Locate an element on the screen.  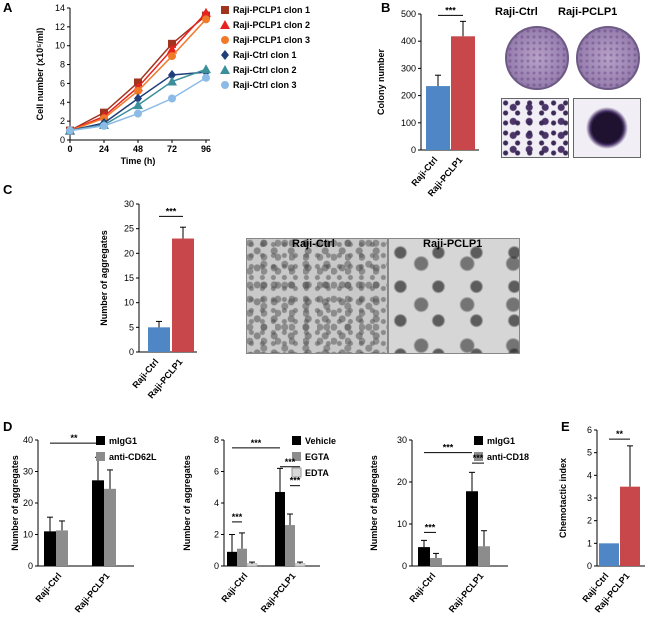
panel-a-y-tick-label: 0 is located at coordinates (62, 140).